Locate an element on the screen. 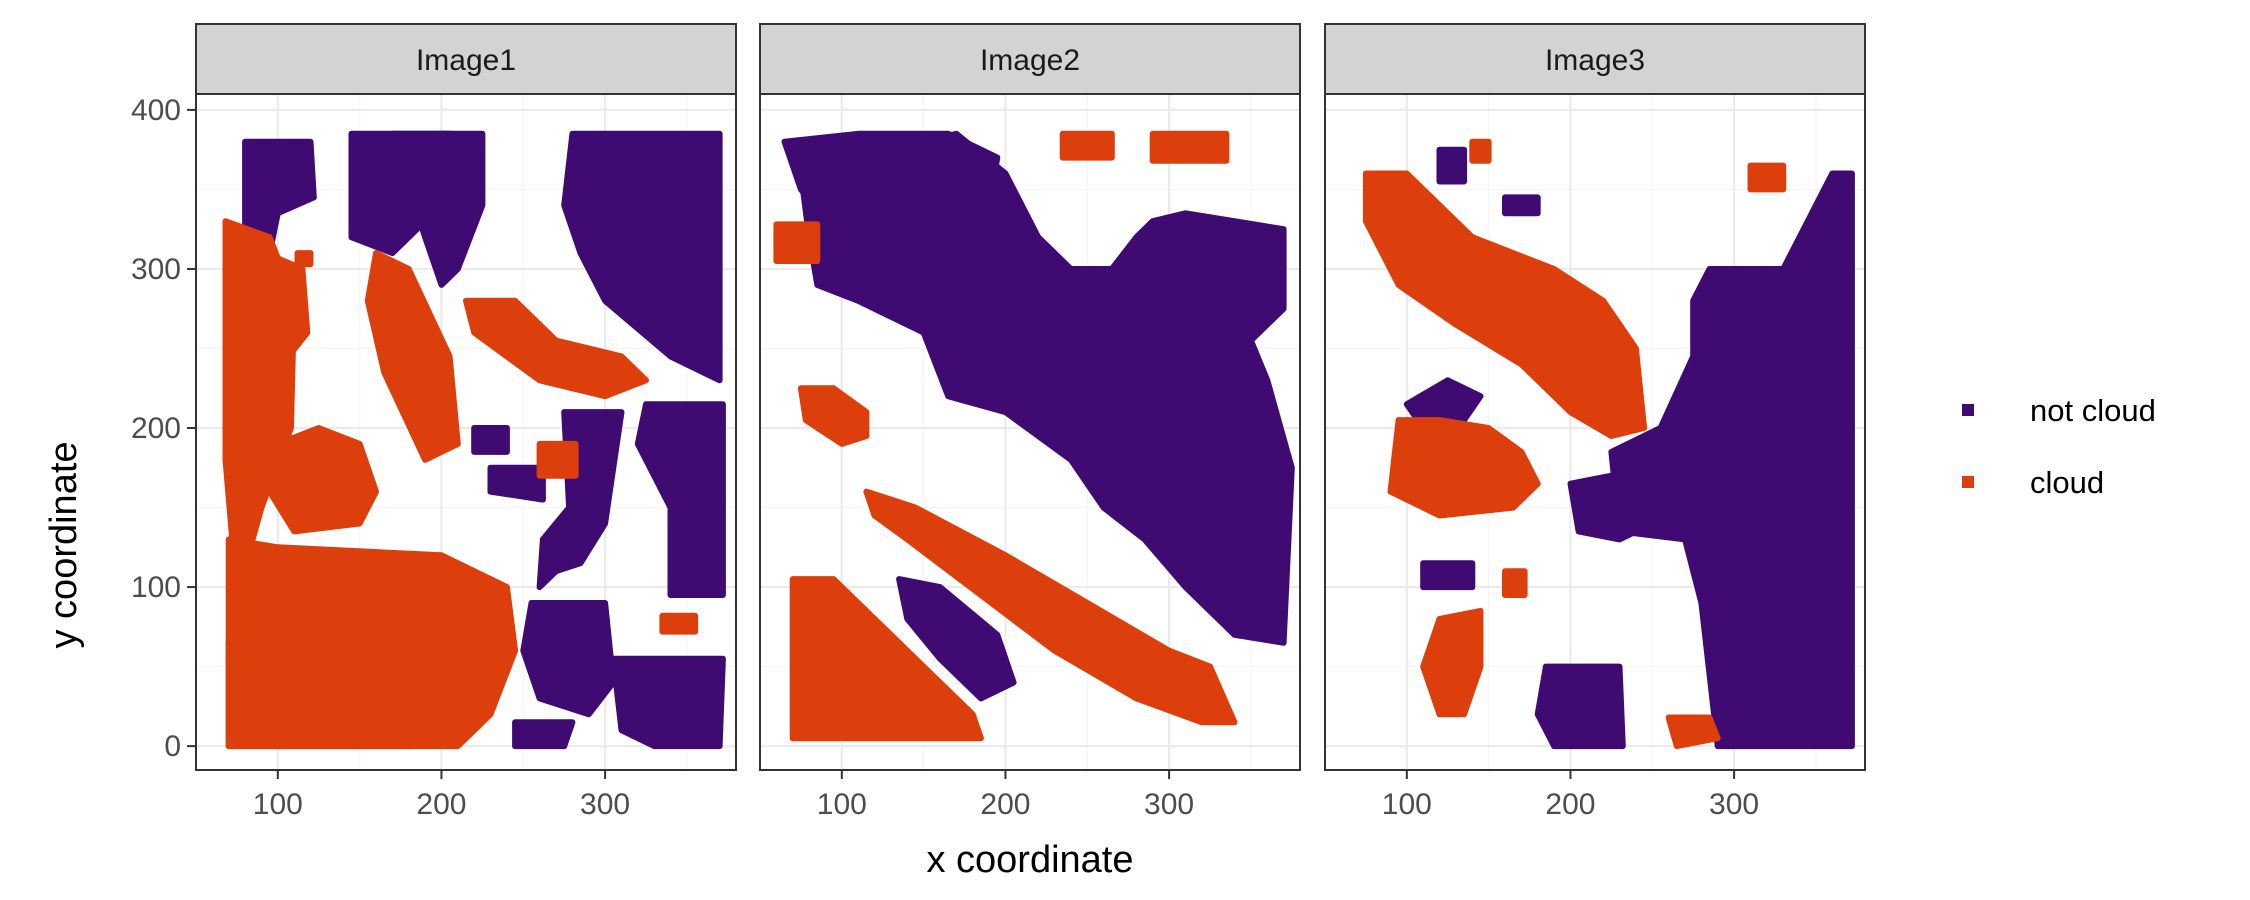 Image resolution: width=2250 pixels, height=900 pixels. cloud-legend-label: cloud is located at coordinates (2067, 482).